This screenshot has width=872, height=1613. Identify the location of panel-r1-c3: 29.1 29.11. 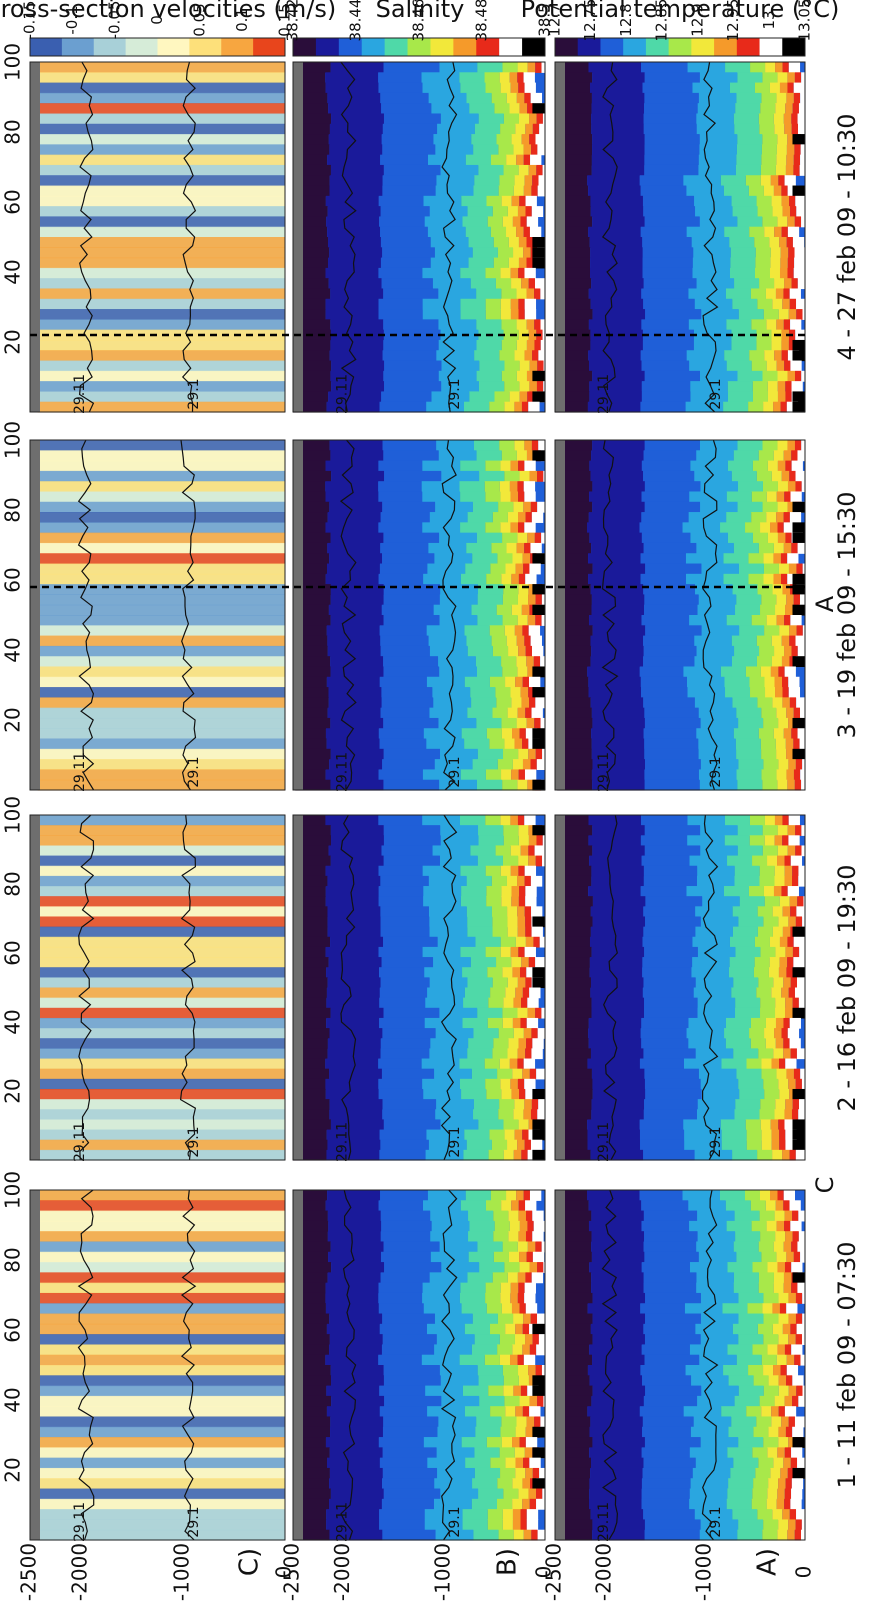
(680, 615).